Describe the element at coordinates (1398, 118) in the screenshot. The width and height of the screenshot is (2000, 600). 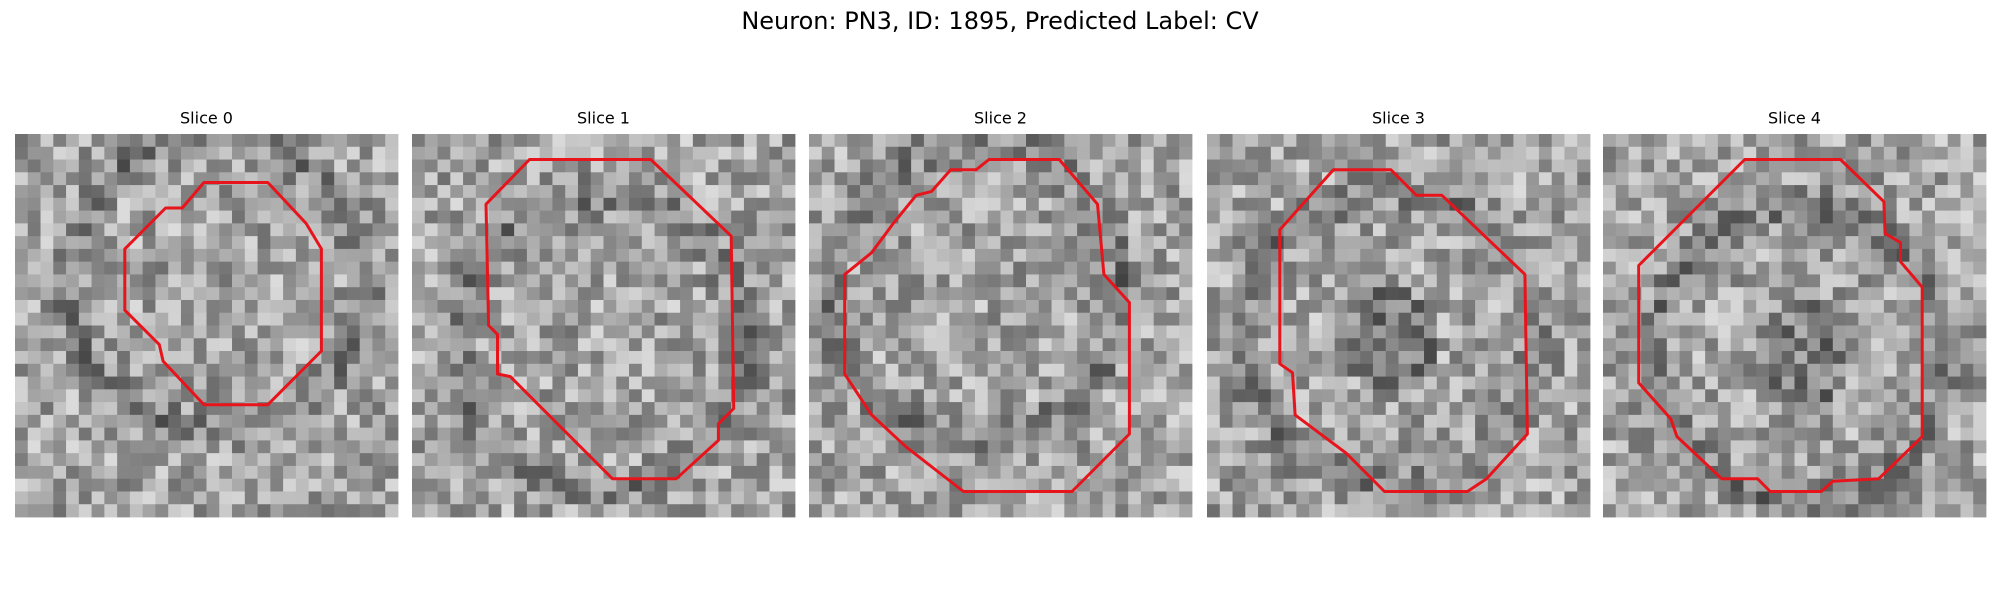
I see `slice-title: Slice 3` at that location.